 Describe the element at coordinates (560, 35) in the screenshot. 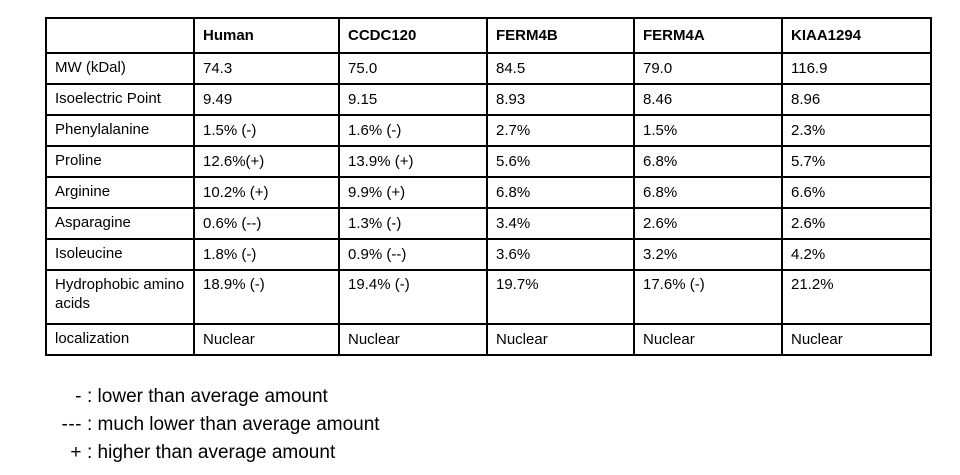

I see `column-header-ferm4b: FERM4B` at that location.